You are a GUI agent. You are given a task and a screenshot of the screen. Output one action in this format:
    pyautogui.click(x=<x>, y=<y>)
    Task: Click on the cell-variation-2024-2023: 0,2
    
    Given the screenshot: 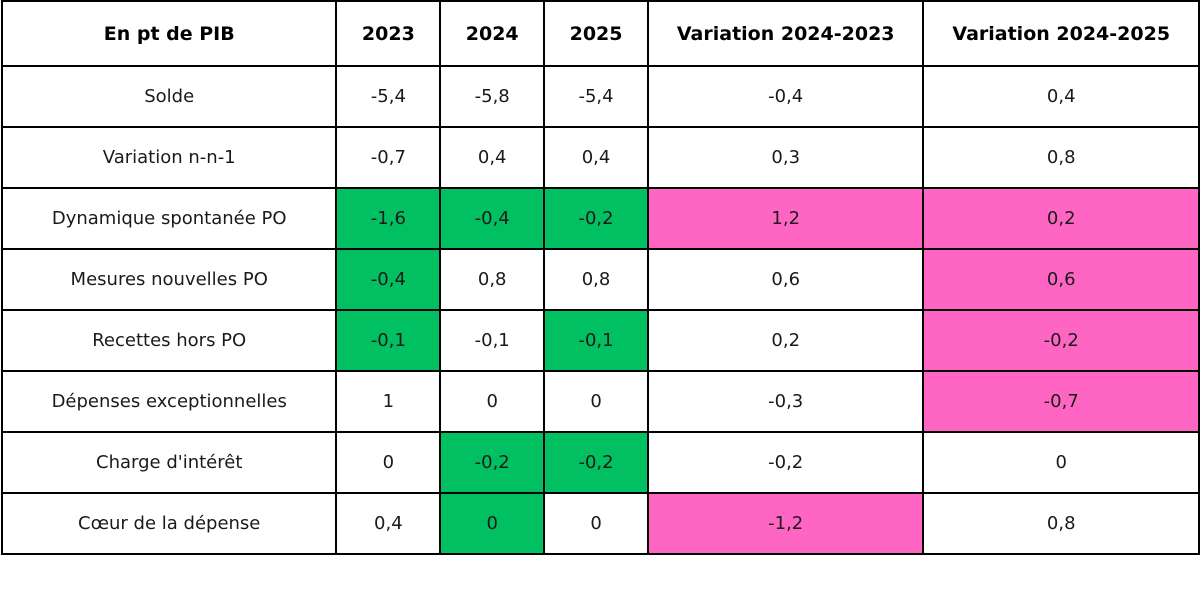 What is the action you would take?
    pyautogui.click(x=785, y=340)
    